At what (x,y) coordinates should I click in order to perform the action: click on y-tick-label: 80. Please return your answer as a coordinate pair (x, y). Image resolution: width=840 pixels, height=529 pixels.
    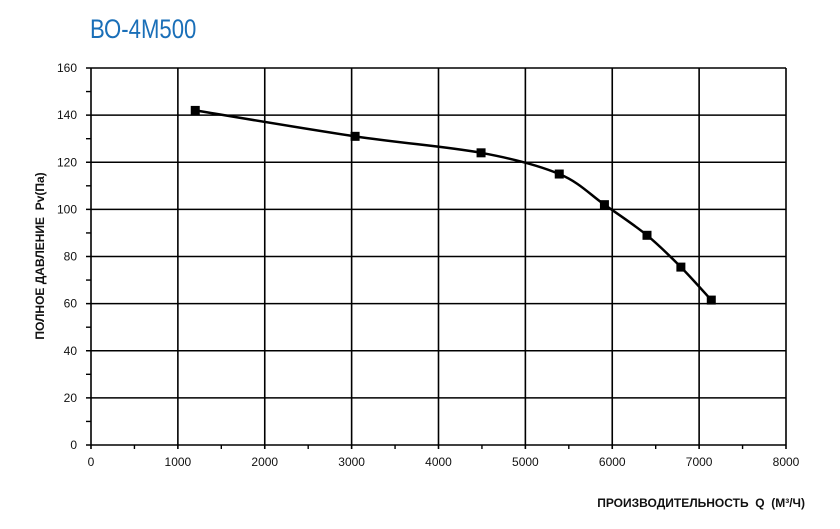
    Looking at the image, I should click on (71, 257).